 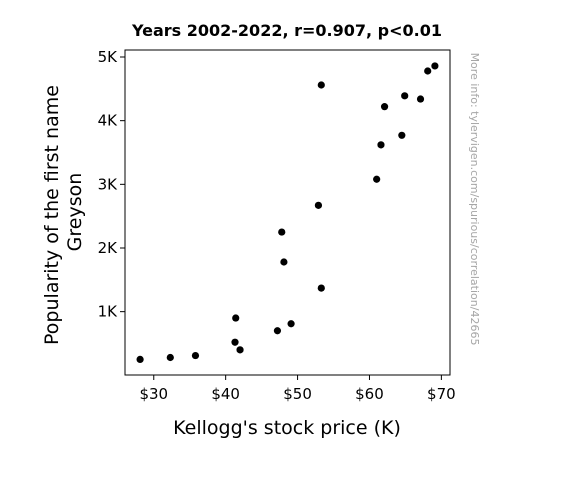 I want to click on y-tick-label: 2K, so click(x=108, y=248).